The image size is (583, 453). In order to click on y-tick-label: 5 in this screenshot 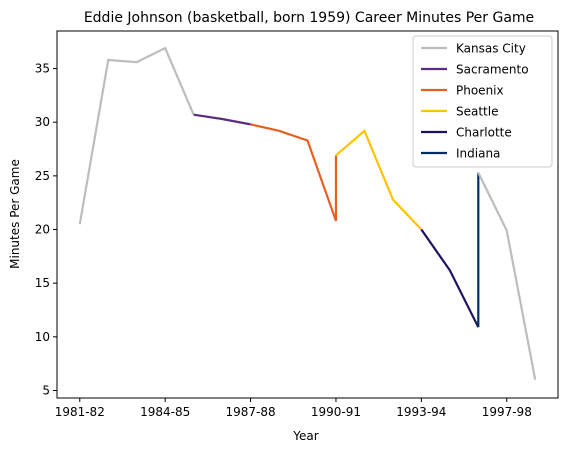, I will do `click(46, 390)`.